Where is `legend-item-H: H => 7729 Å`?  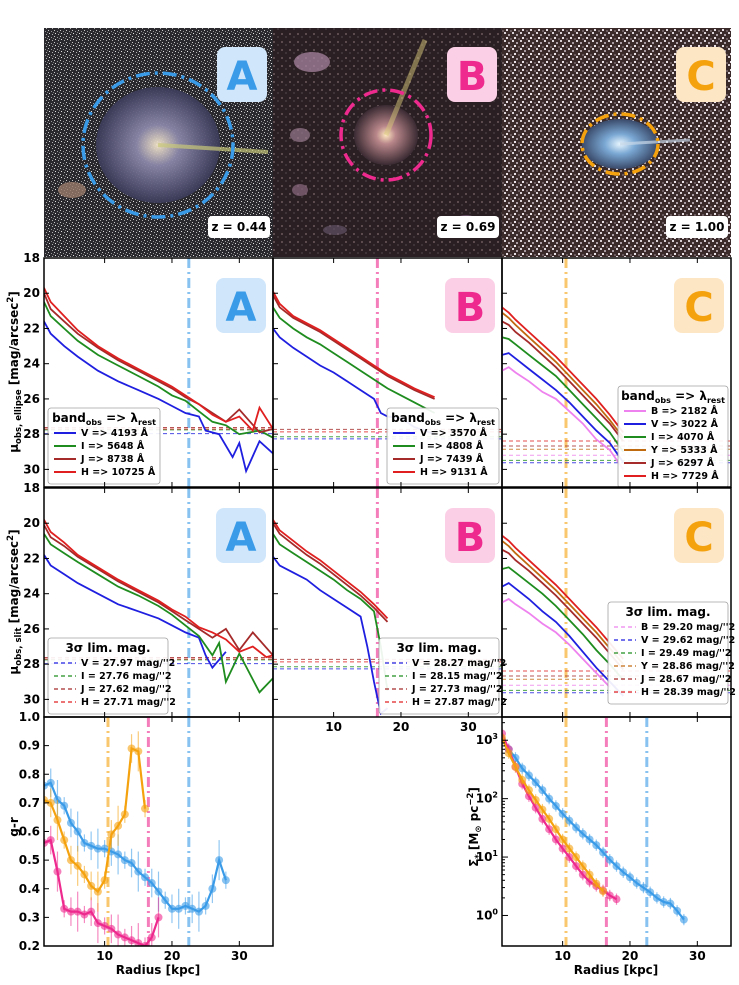 legend-item-H: H => 7729 Å is located at coordinates (685, 476).